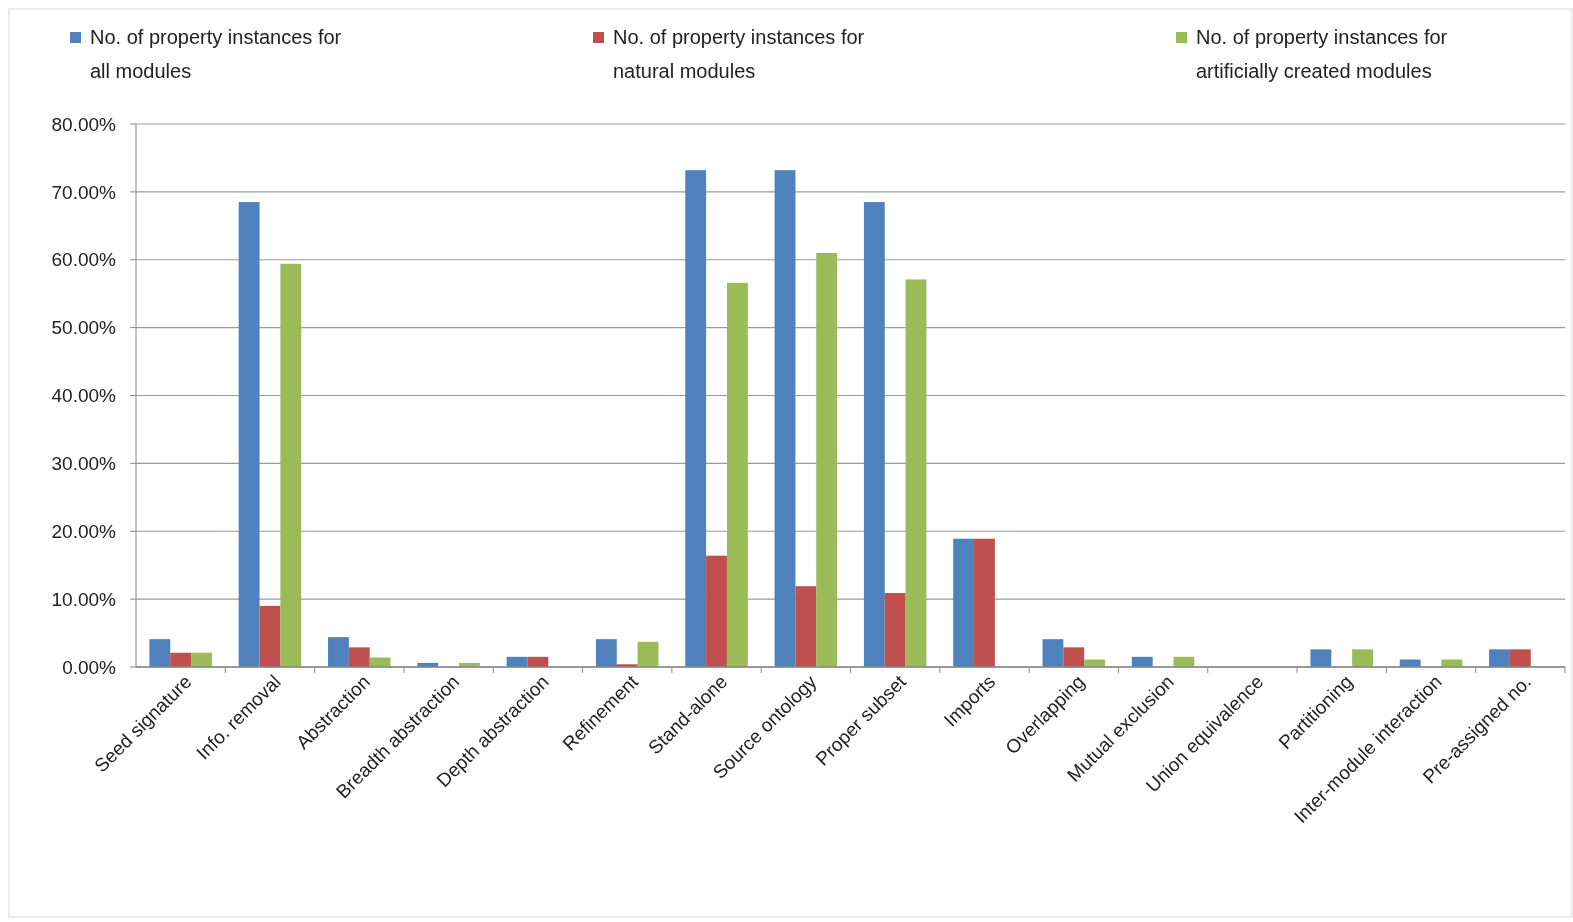 The width and height of the screenshot is (1573, 922). What do you see at coordinates (84, 260) in the screenshot?
I see `y-tick-label: 60.00%` at bounding box center [84, 260].